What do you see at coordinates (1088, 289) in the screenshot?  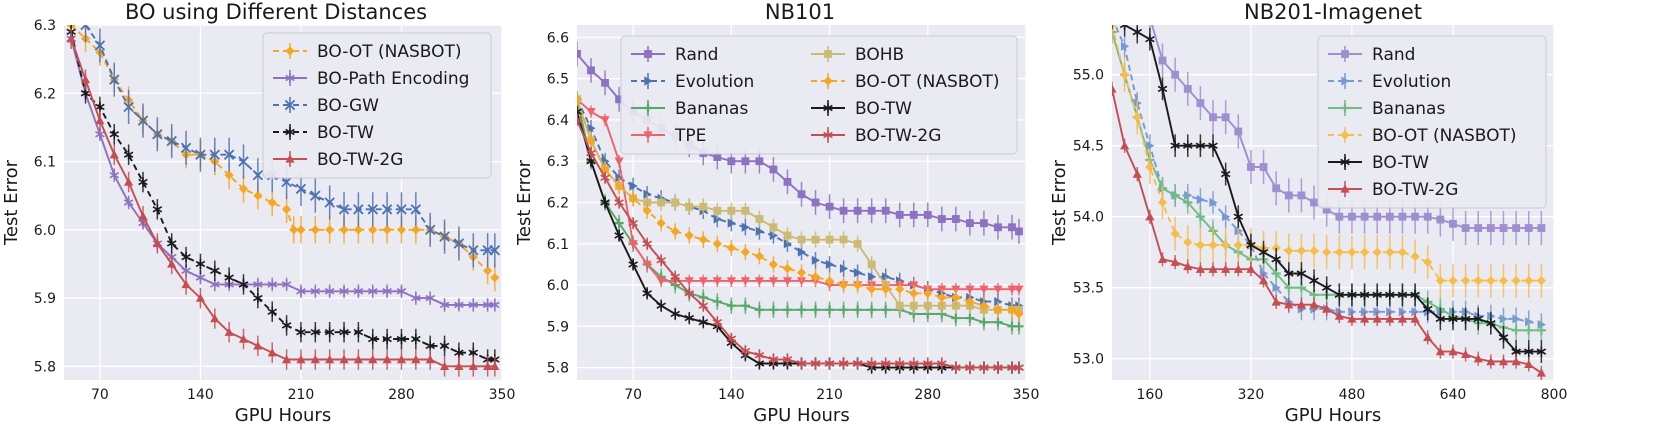 I see `y-tick-label: 53.5` at bounding box center [1088, 289].